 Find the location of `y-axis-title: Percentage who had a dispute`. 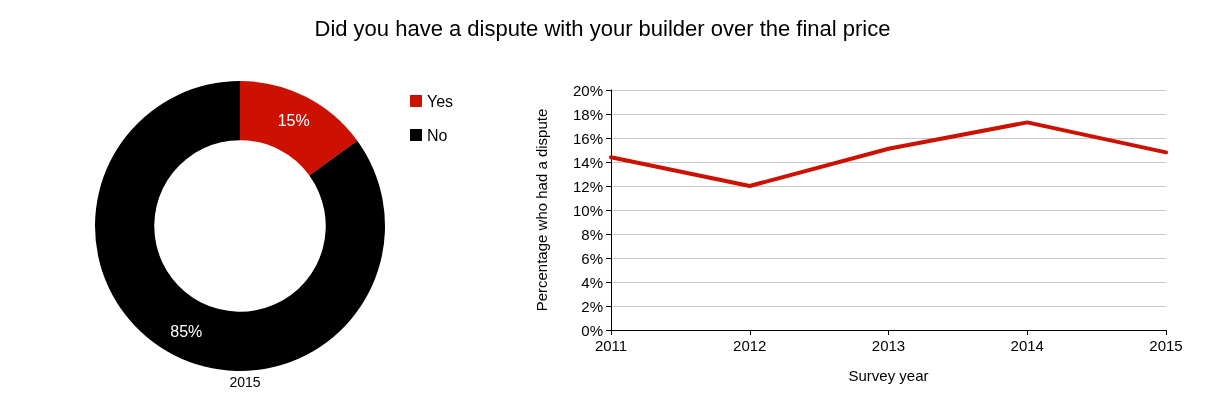

y-axis-title: Percentage who had a dispute is located at coordinates (541, 210).